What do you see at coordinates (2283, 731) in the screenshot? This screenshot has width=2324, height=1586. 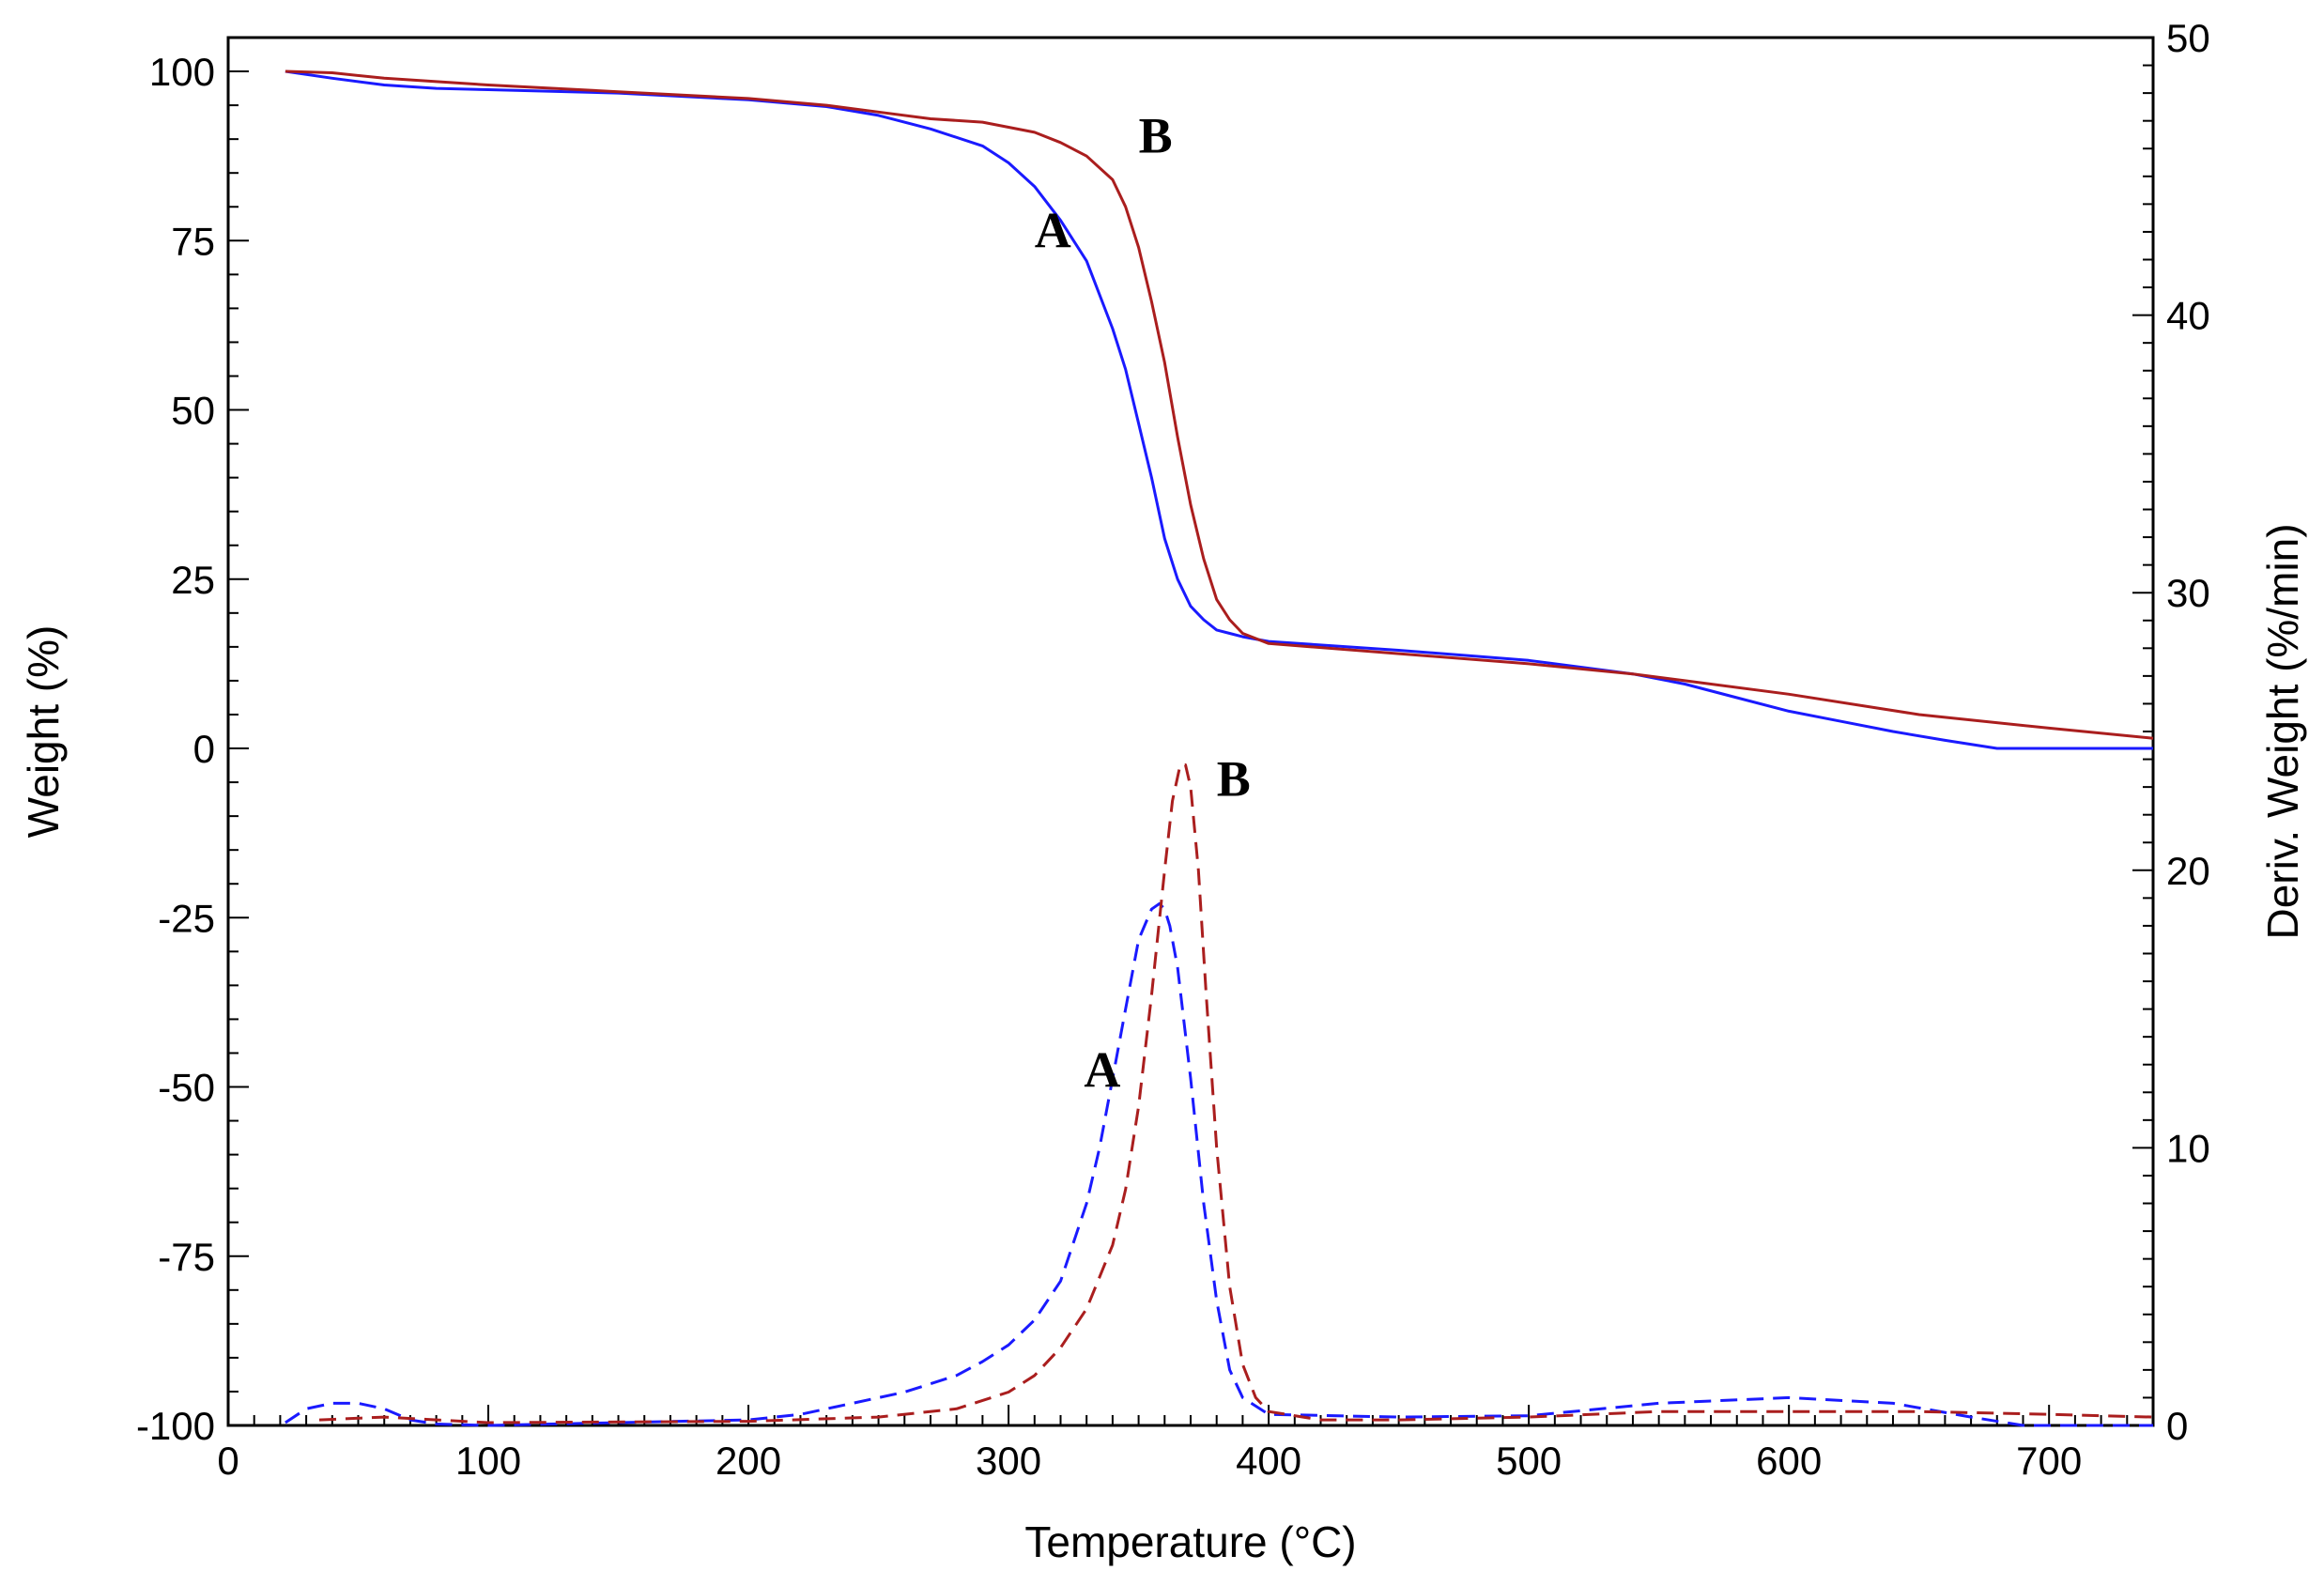 I see `y-axis-title-right: Deriv. Weight (%/min)` at bounding box center [2283, 731].